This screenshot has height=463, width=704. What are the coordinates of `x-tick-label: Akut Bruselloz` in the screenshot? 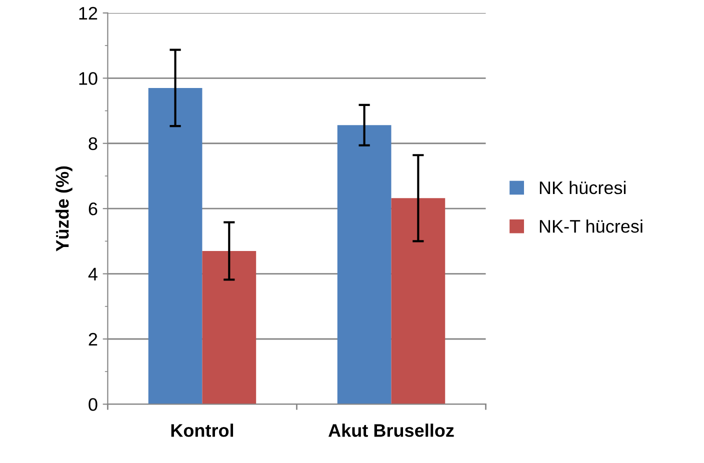 It's located at (391, 430).